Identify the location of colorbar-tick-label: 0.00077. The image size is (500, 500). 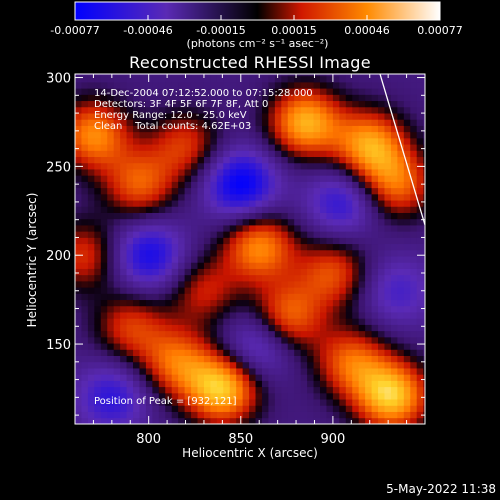
(440, 30).